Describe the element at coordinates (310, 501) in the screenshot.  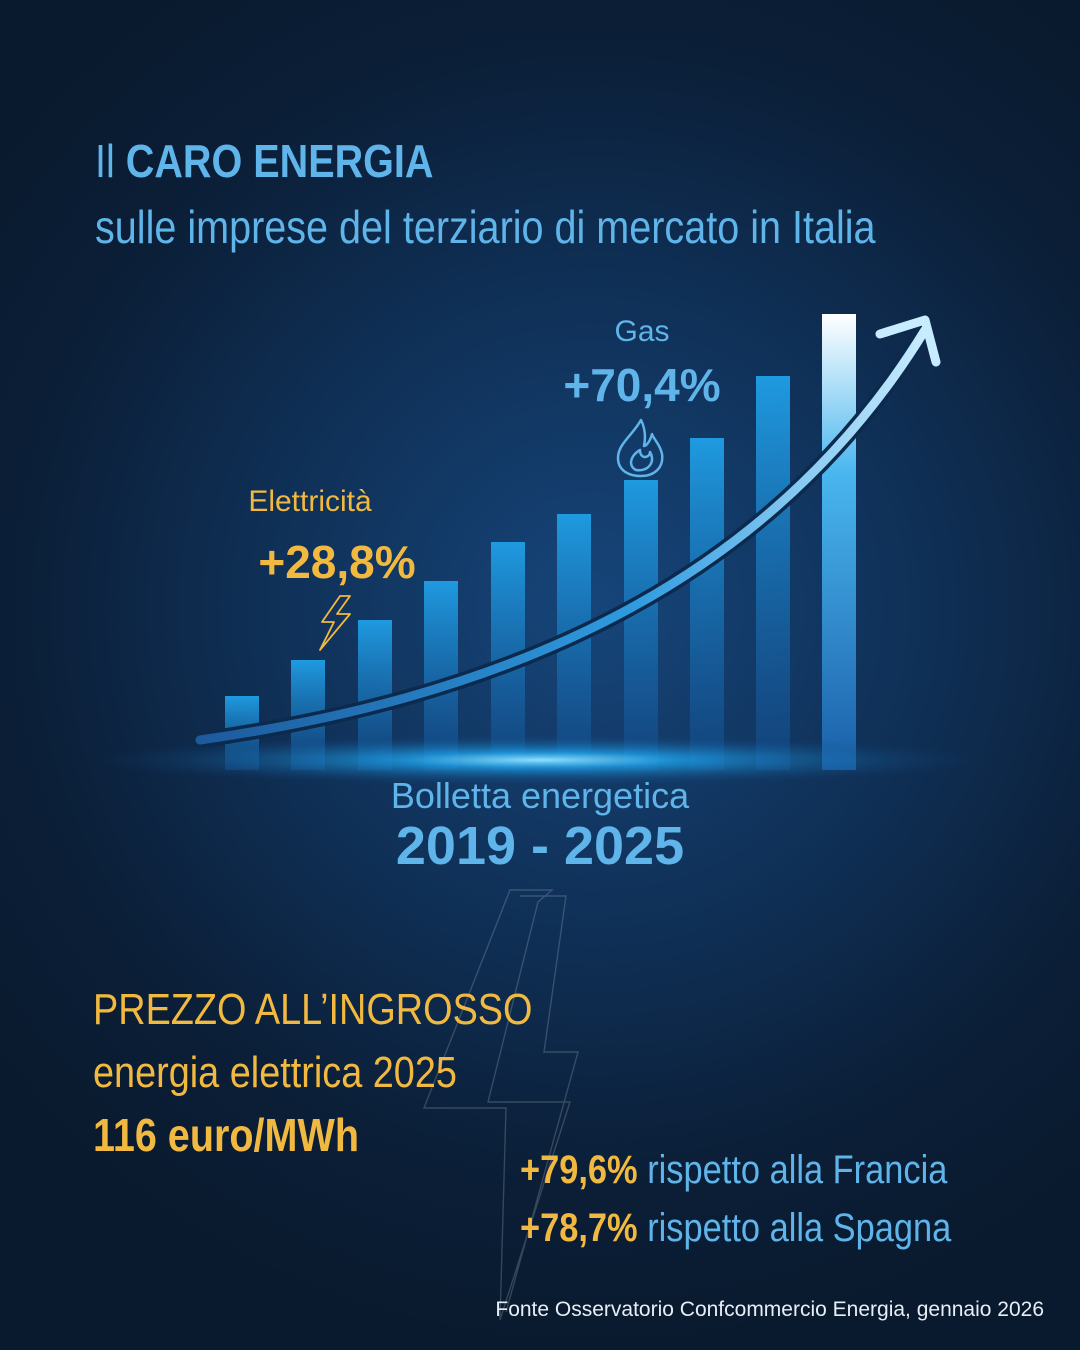
I see `electricity-label: Elettricità` at that location.